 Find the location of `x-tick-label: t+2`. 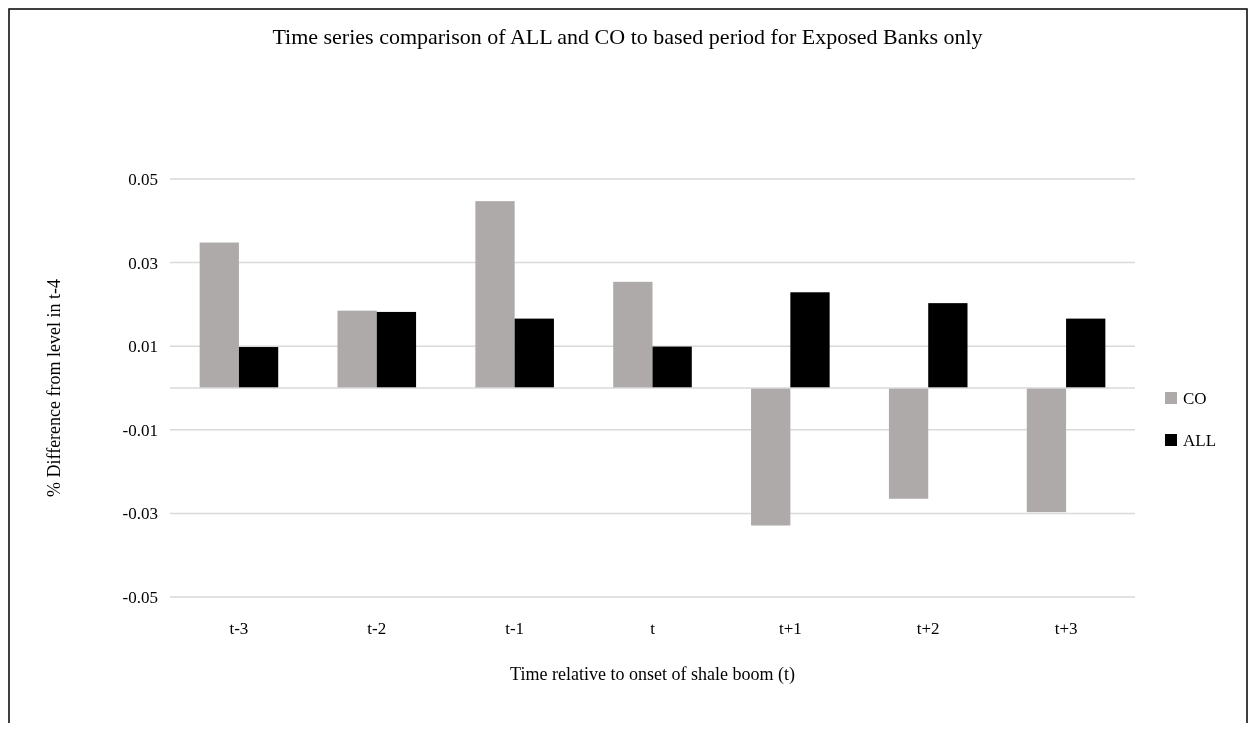

x-tick-label: t+2 is located at coordinates (928, 628).